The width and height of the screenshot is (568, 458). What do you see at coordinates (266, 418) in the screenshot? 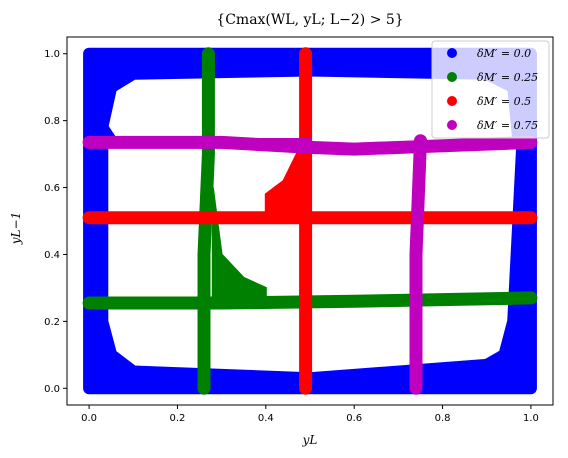
I see `x-tick-label: 0.4` at bounding box center [266, 418].